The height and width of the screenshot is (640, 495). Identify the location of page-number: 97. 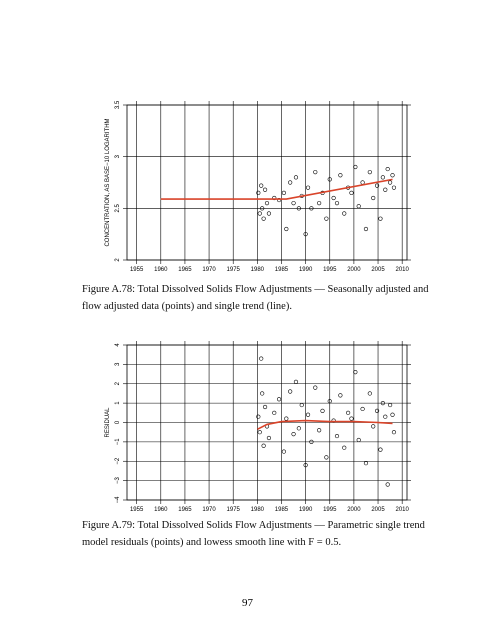
(247, 603).